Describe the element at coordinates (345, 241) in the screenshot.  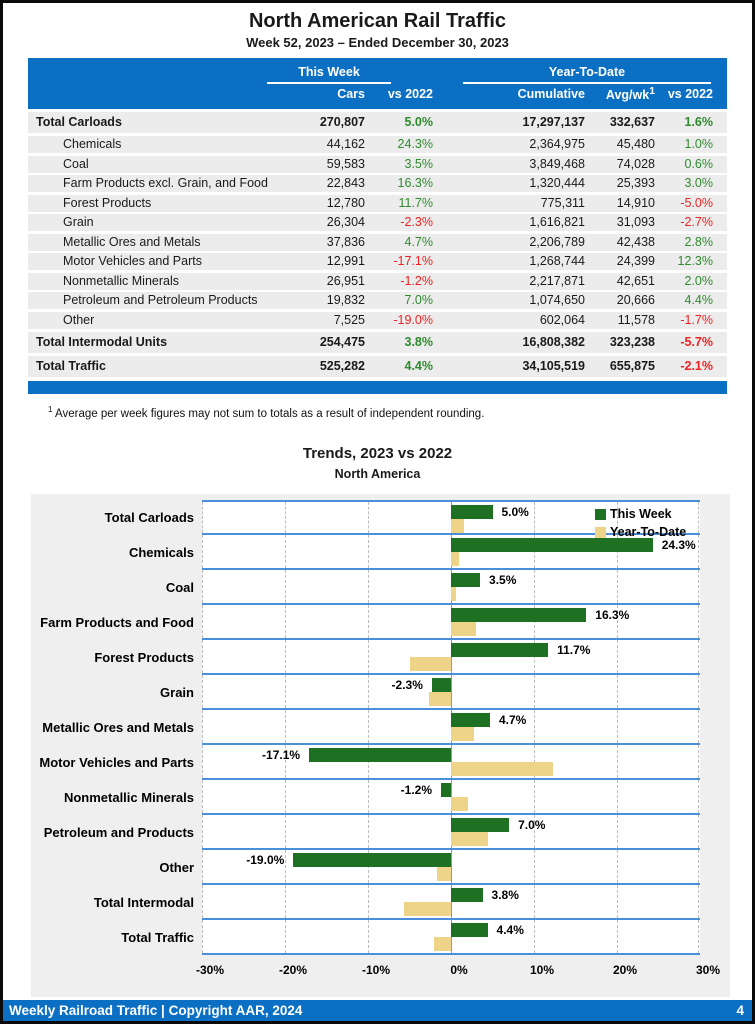
I see `cell-cars: 37,836` at that location.